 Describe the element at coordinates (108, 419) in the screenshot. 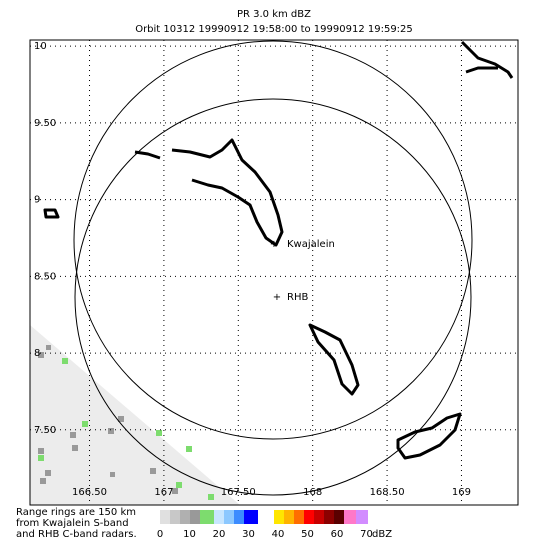

I see `echo-pixels` at that location.